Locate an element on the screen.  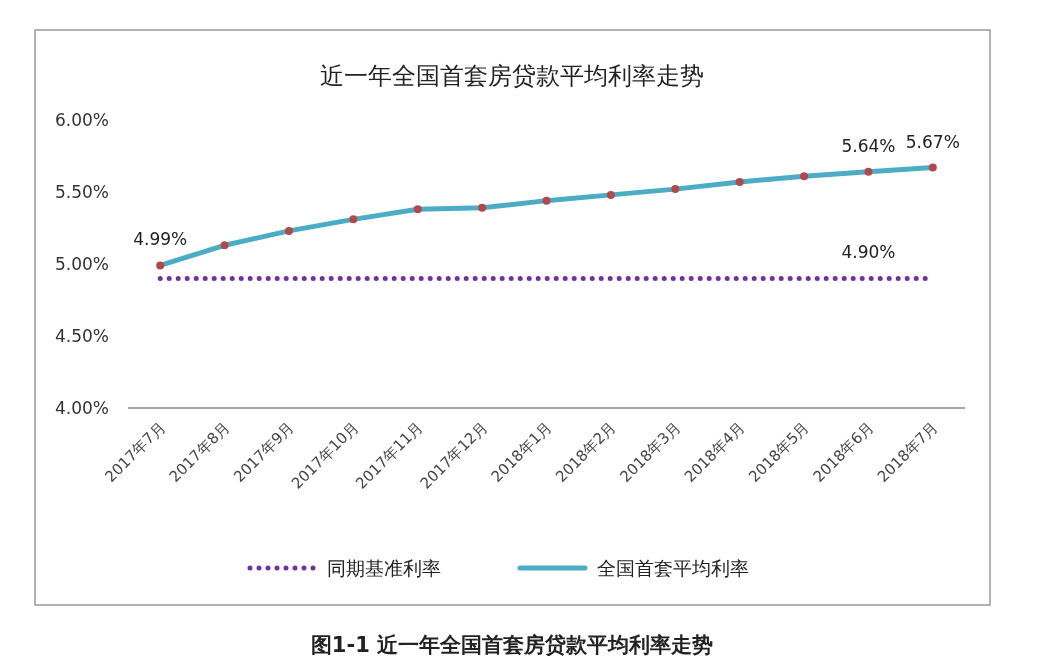
y-tick-label: 6.00% is located at coordinates (82, 120).